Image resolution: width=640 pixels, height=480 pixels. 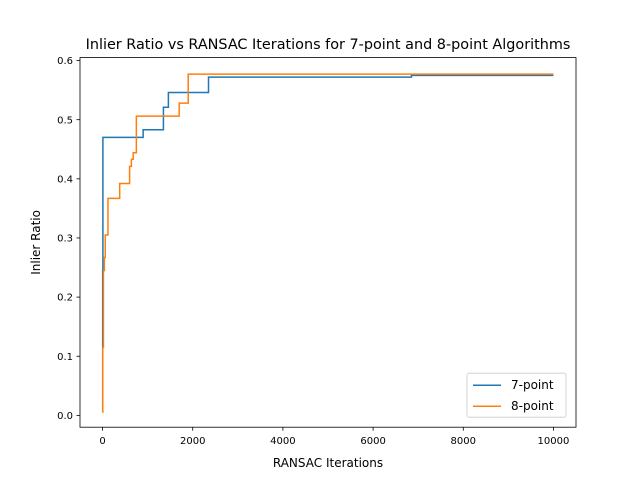 I want to click on x-tick-label: 0, so click(x=102, y=441).